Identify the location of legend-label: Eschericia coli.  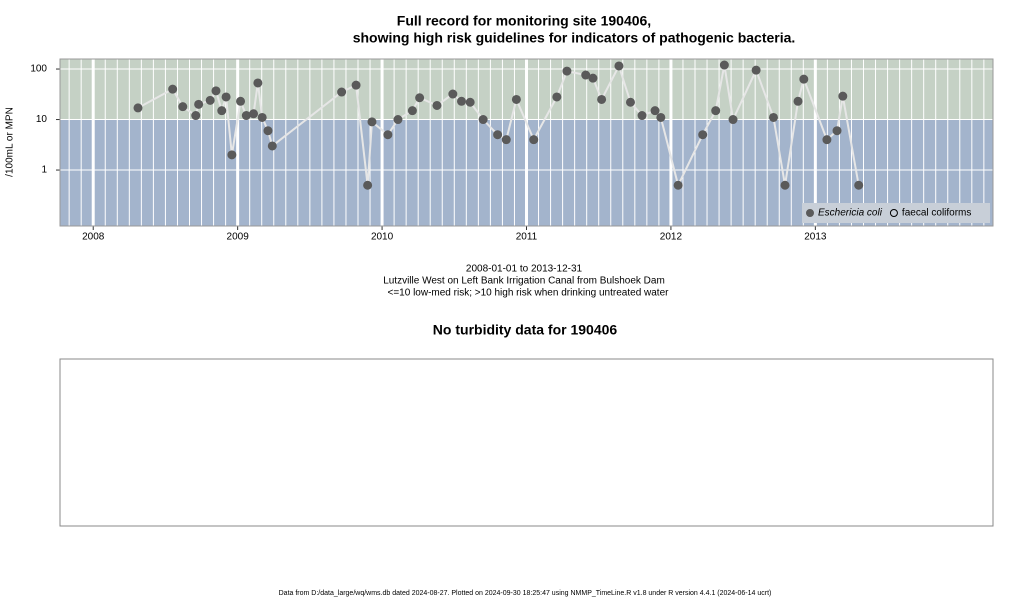
(850, 213).